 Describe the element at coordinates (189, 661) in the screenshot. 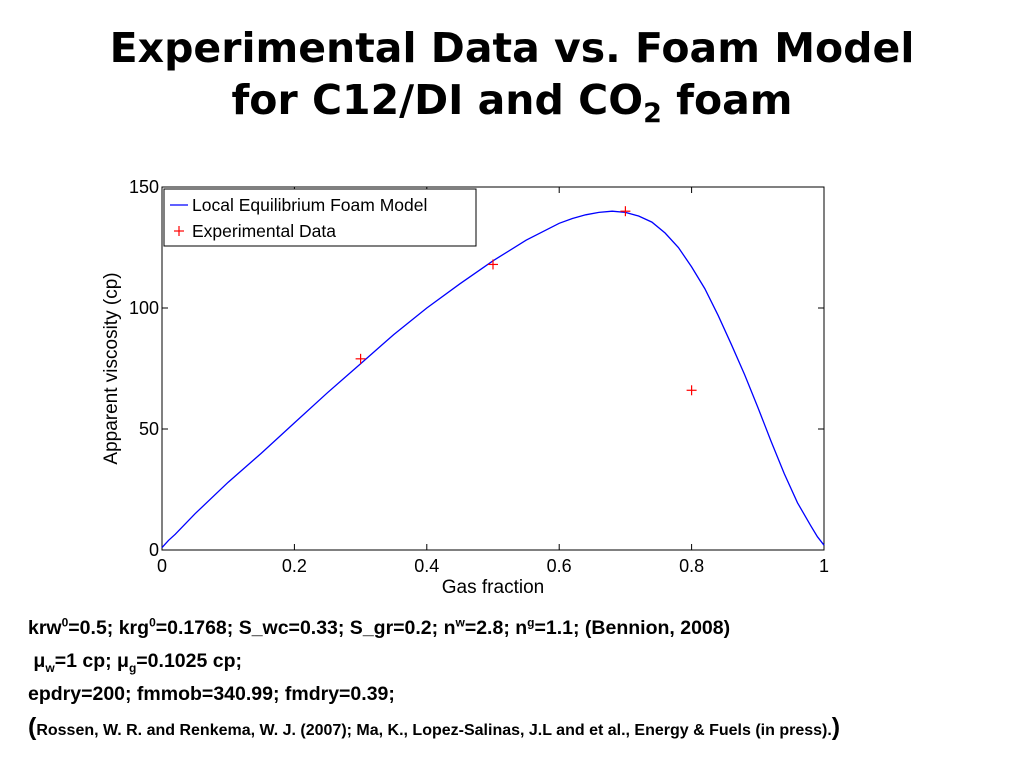

I see `mu-g-value: =0.1025 cp;` at that location.